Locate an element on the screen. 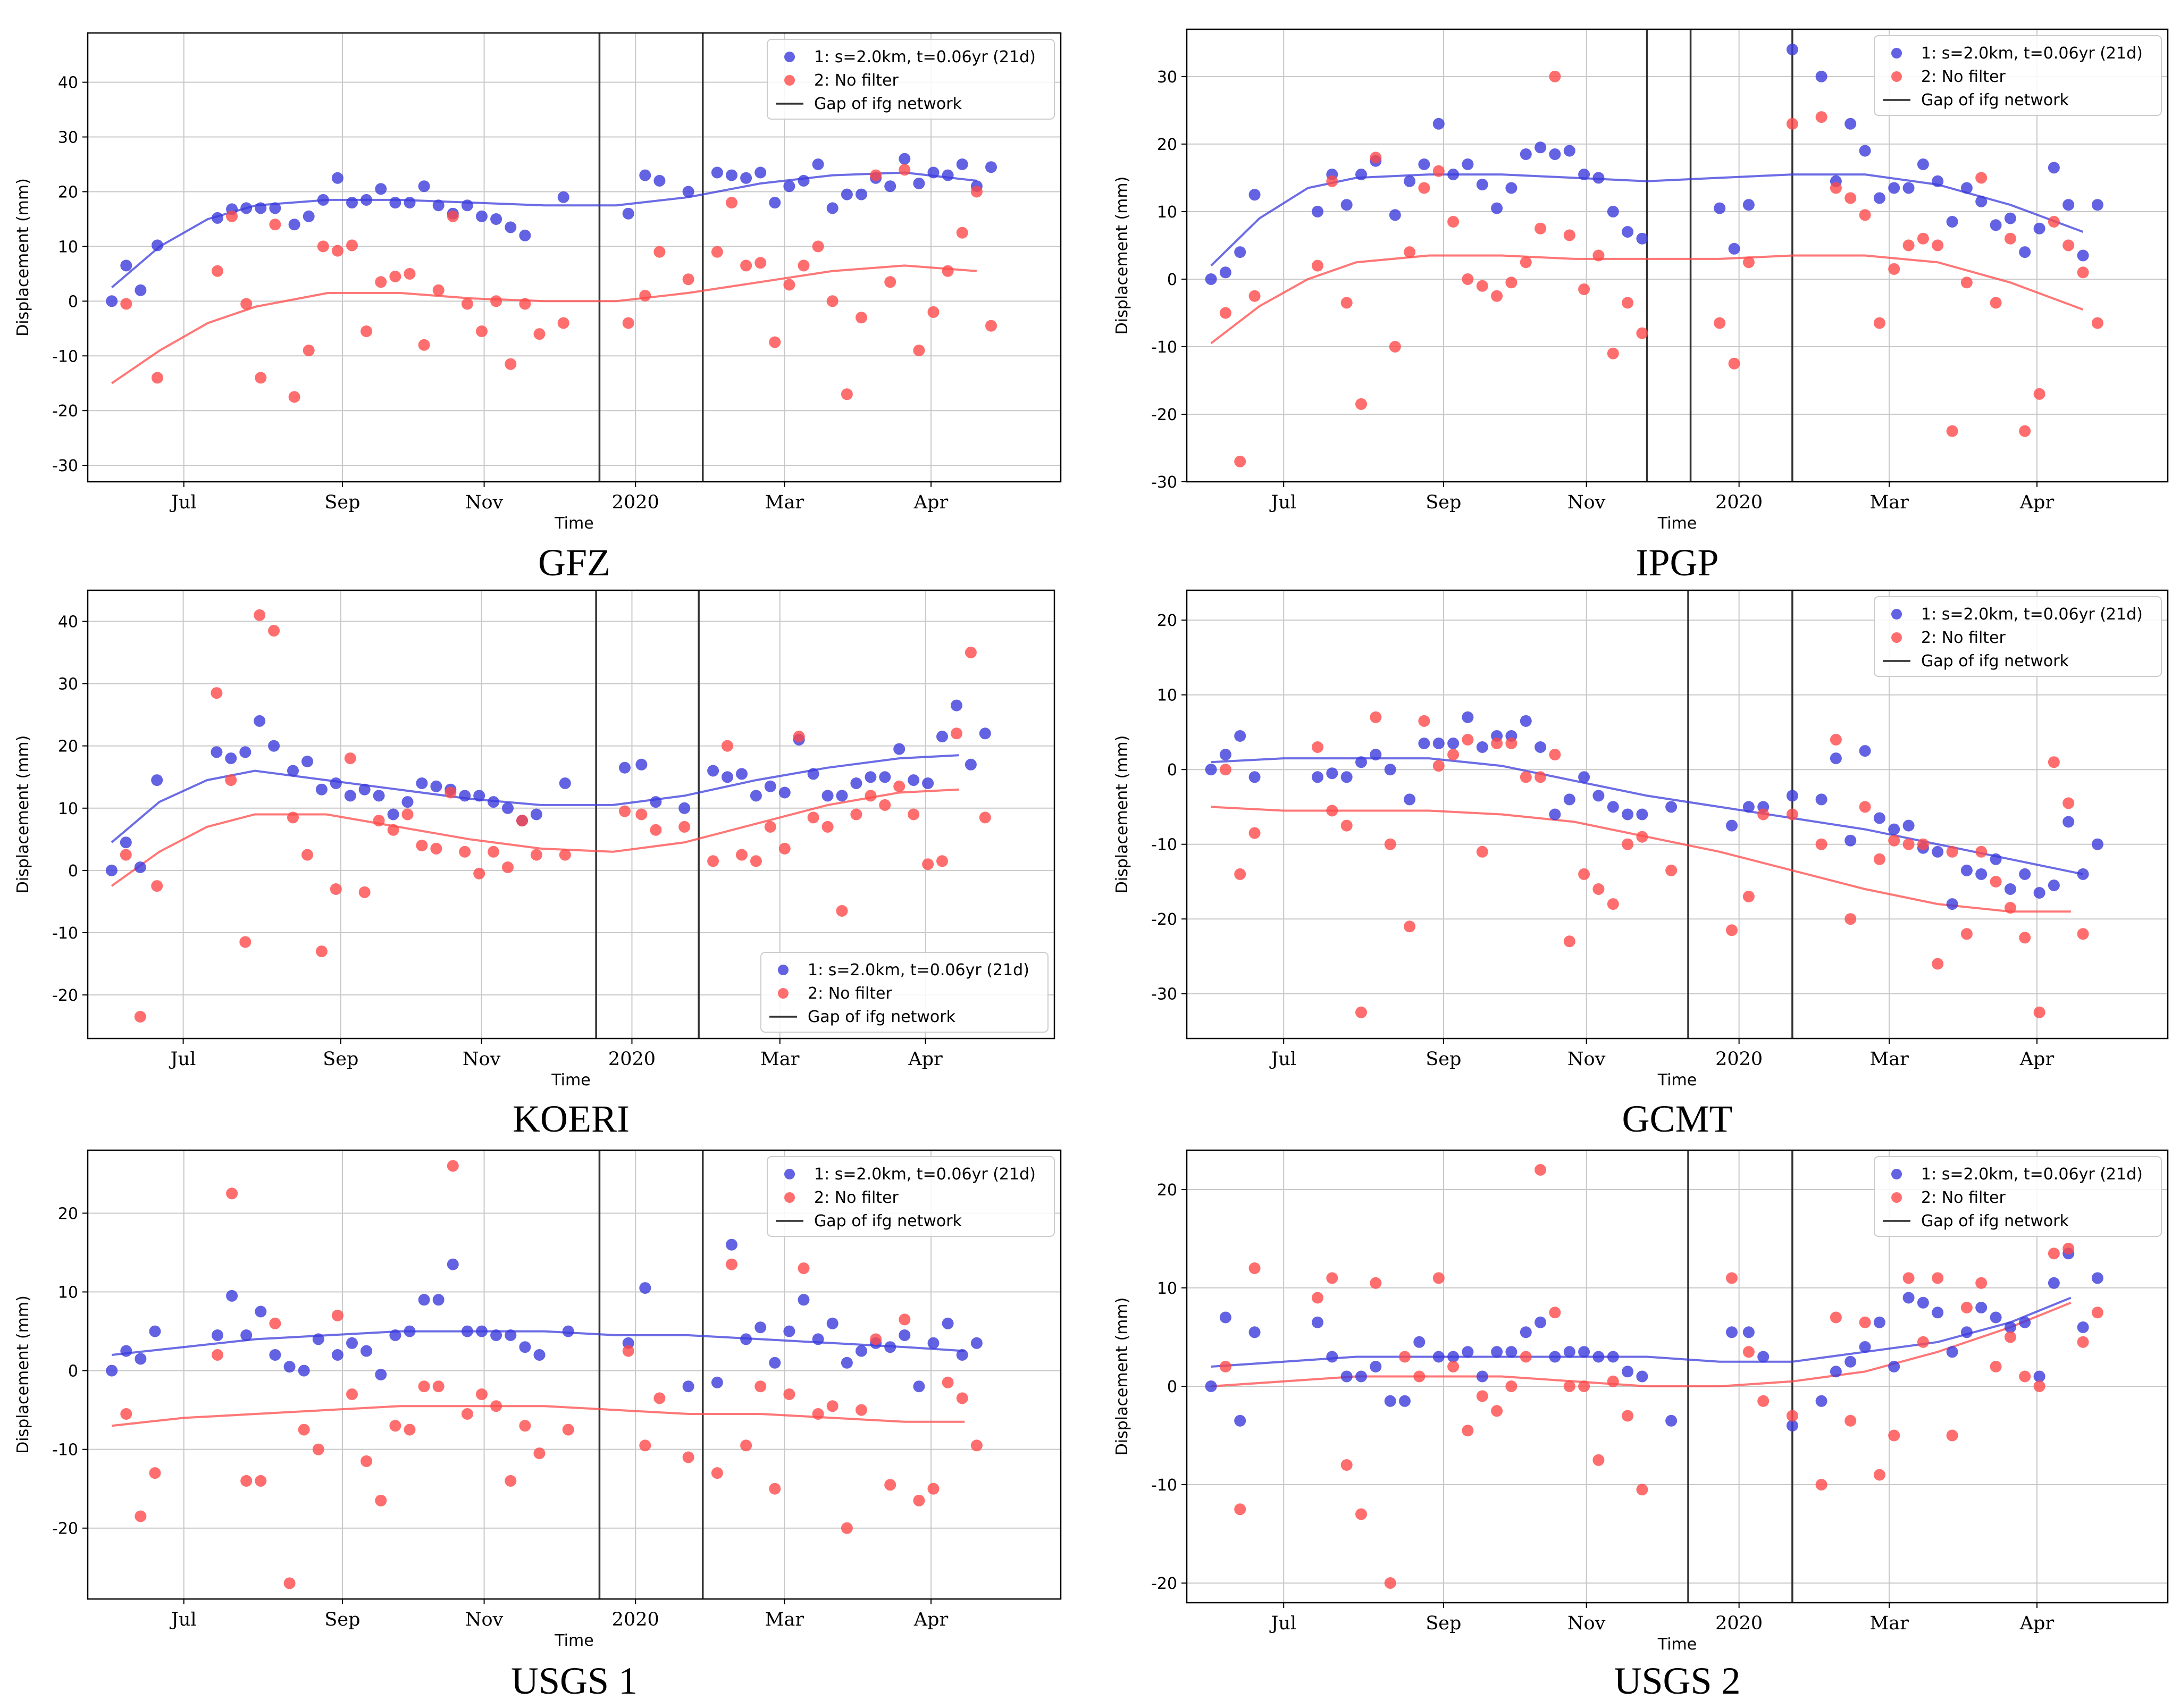 This screenshot has width=2180, height=1708. y-tick-label: 30 is located at coordinates (68, 684).